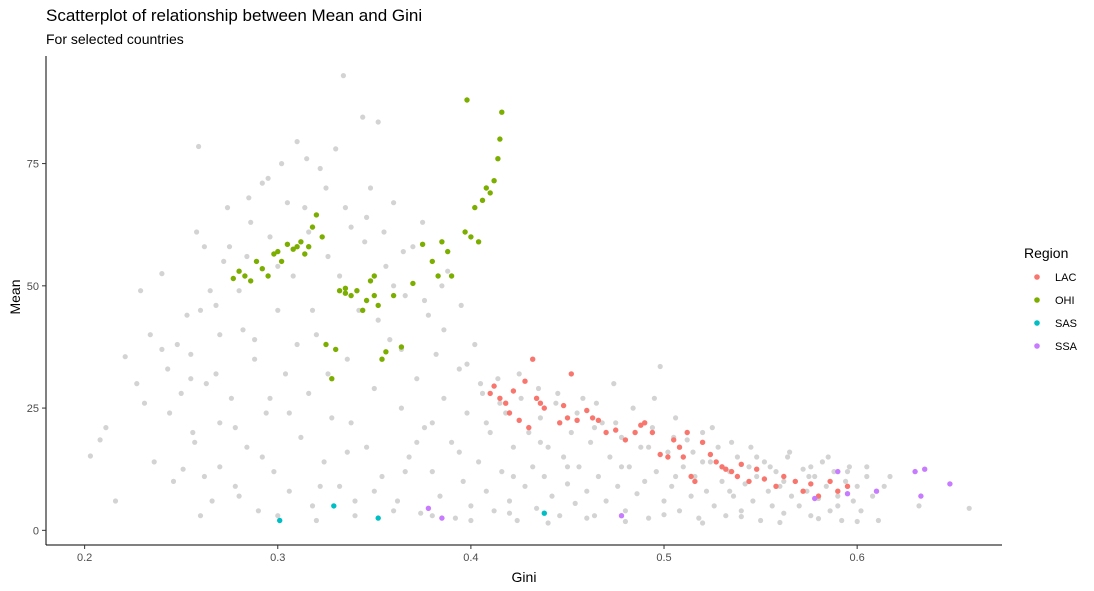  Describe the element at coordinates (33, 165) in the screenshot. I see `y-tick-label: 75` at that location.